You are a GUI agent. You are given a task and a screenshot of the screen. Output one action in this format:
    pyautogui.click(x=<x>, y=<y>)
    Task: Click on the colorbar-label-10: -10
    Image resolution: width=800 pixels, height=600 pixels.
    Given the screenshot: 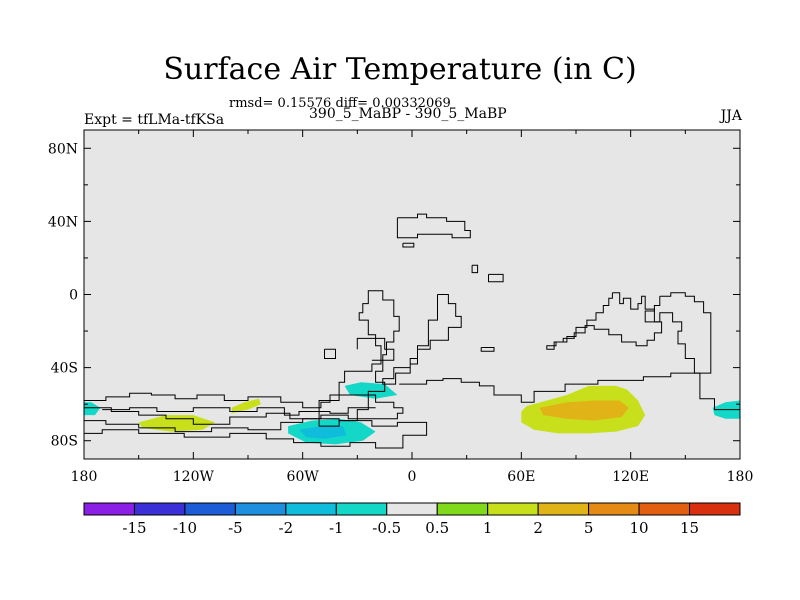 What is the action you would take?
    pyautogui.click(x=185, y=528)
    